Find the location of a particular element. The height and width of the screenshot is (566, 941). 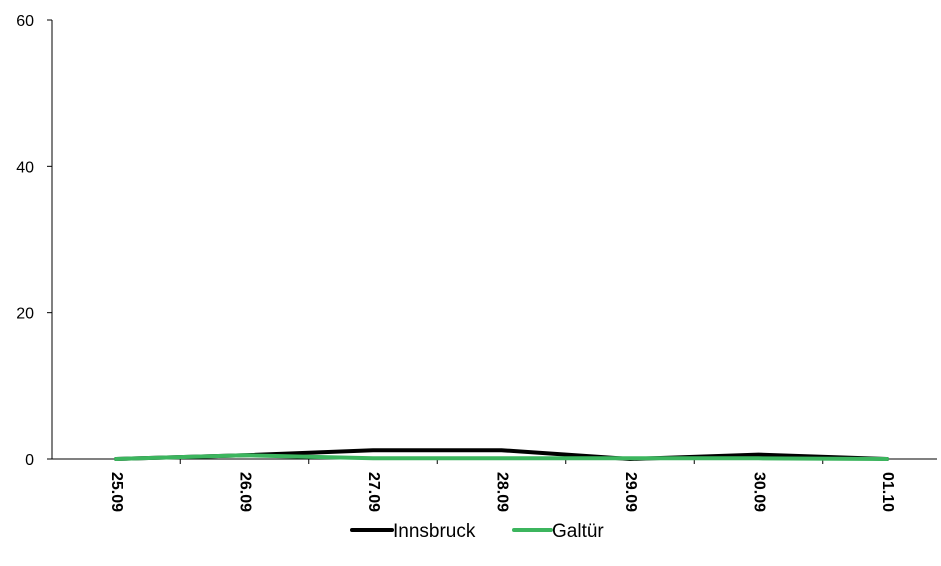

legend-label: Galtür is located at coordinates (578, 531).